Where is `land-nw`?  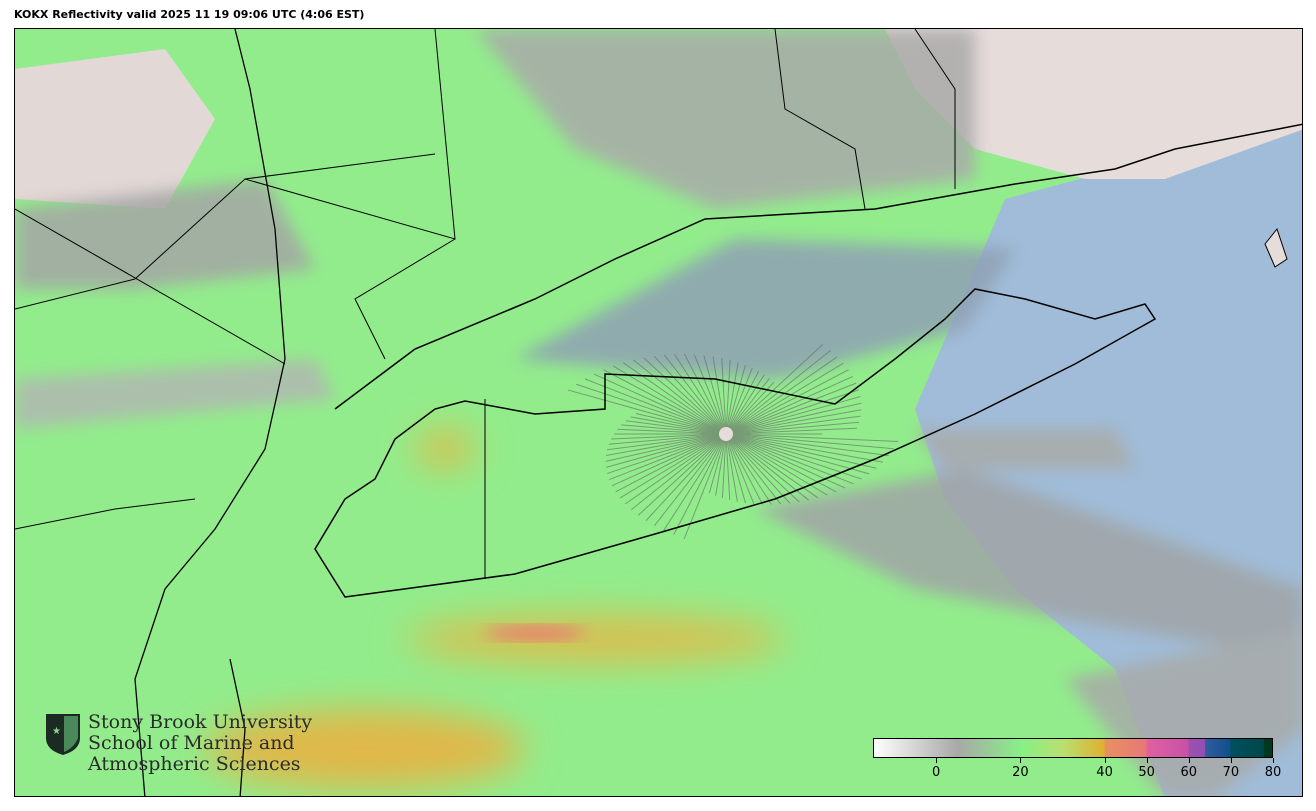
land-nw is located at coordinates (115, 129).